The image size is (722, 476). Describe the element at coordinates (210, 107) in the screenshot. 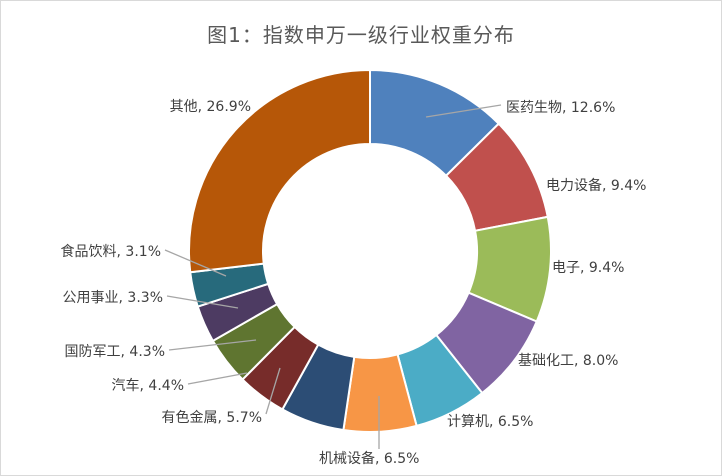

I see `data-label-12: 其他, 26.9%` at that location.